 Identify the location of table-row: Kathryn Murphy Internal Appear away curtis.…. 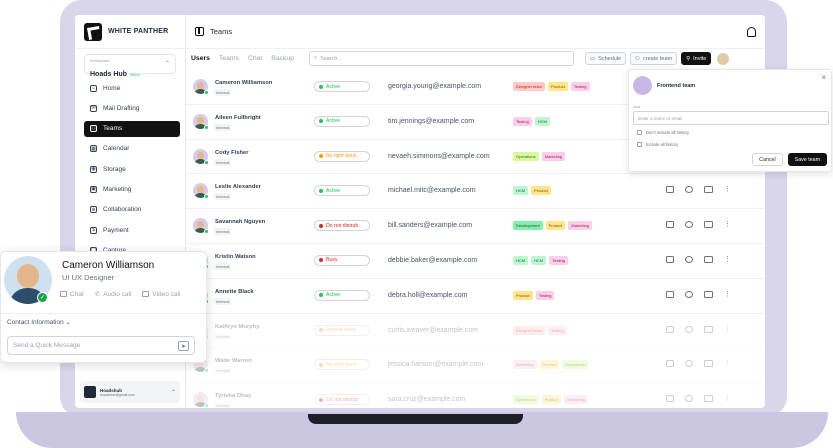
(475, 331).